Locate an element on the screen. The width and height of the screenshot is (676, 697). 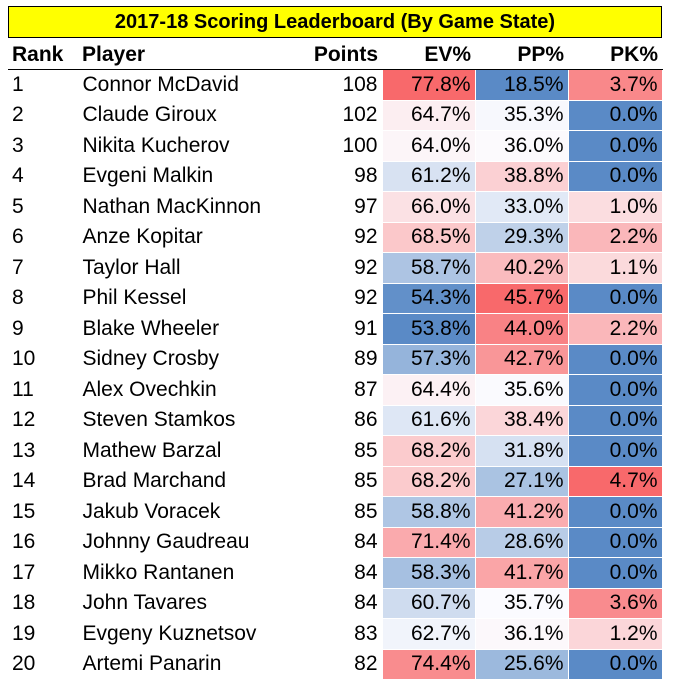
table-cell: 57.3% is located at coordinates (429, 359).